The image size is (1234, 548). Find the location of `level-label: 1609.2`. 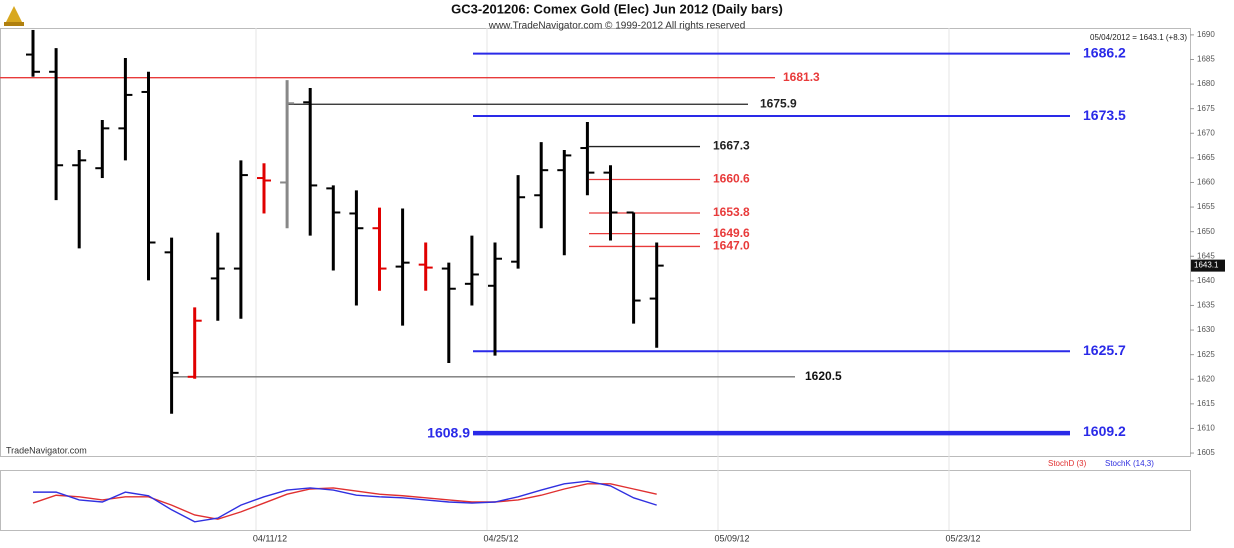

level-label: 1609.2 is located at coordinates (1104, 431).